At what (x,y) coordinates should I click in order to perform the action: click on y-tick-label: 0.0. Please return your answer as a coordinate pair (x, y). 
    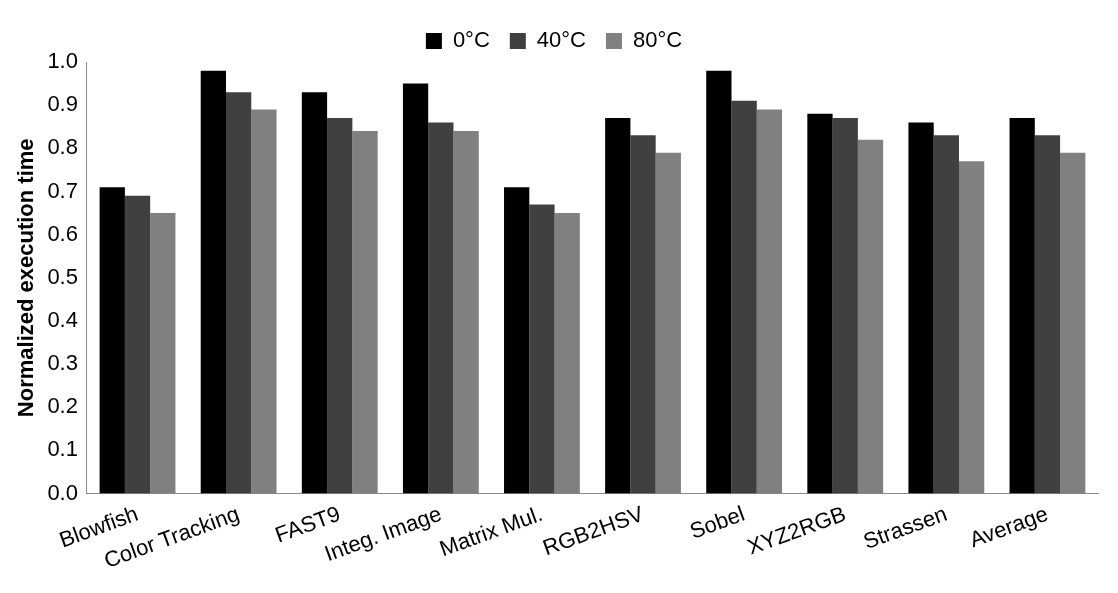
    Looking at the image, I should click on (62, 492).